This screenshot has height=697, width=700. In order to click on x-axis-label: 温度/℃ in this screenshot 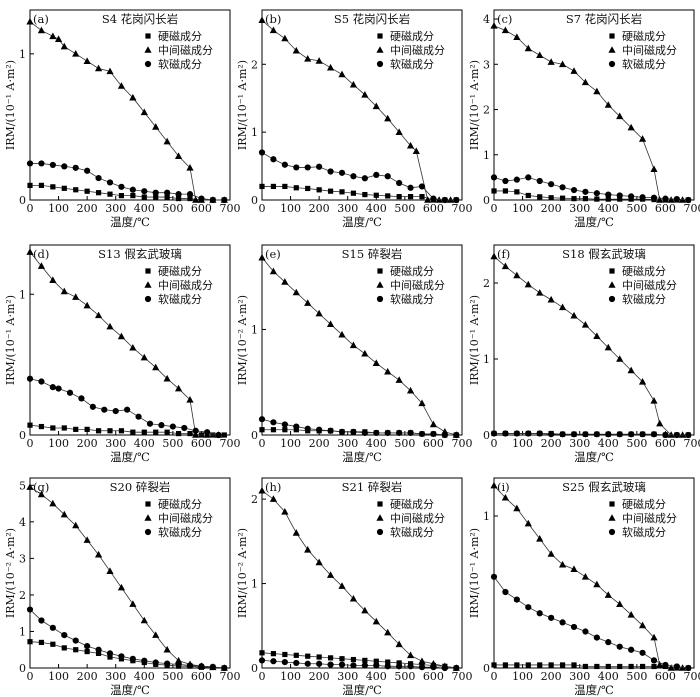, I will do `click(362, 457)`.